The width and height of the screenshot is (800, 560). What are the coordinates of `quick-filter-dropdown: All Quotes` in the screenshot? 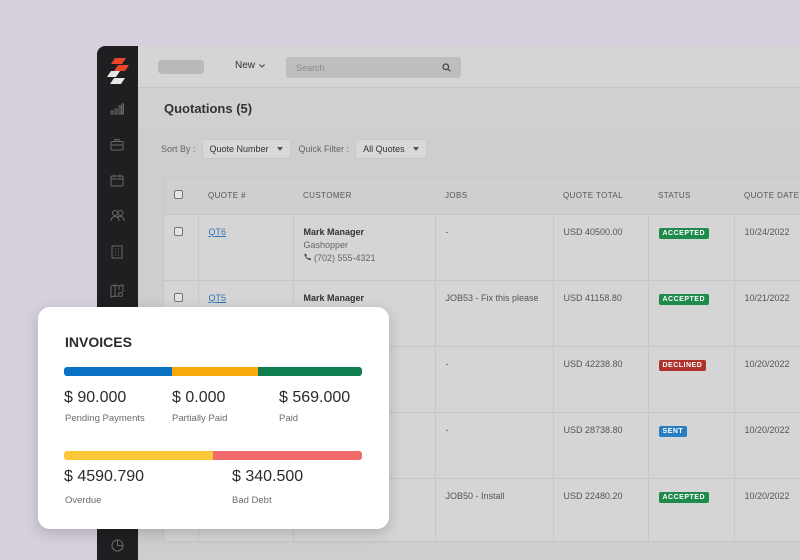 It's located at (391, 149).